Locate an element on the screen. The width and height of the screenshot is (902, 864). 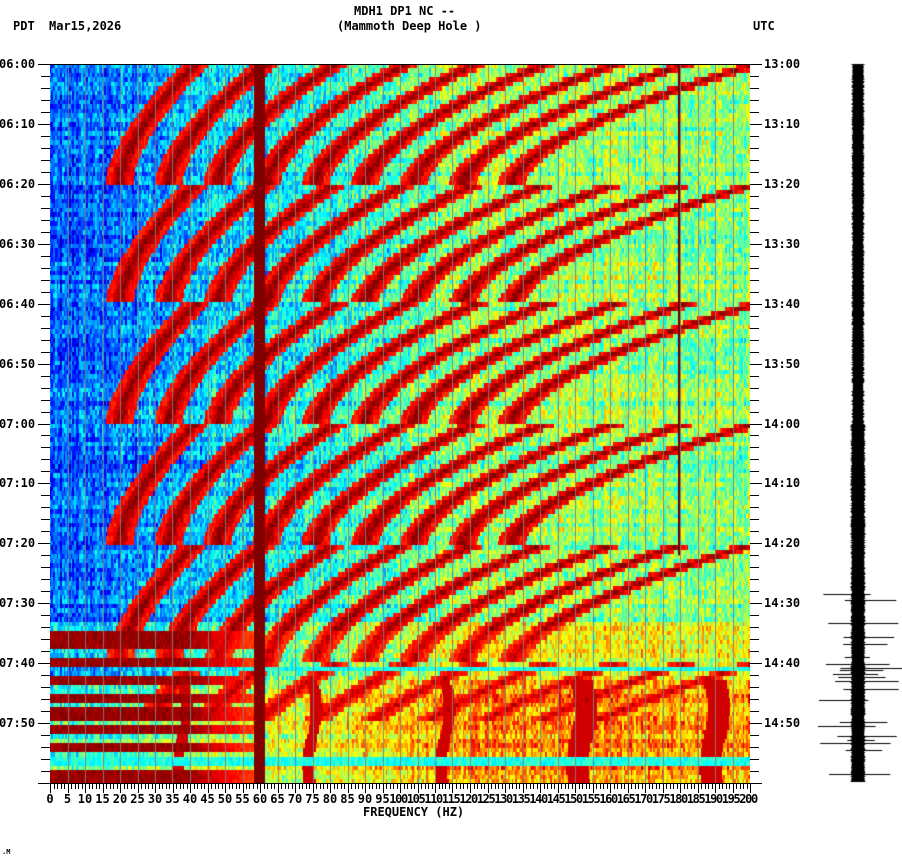
x-tick-label: 100 is located at coordinates (398, 799).